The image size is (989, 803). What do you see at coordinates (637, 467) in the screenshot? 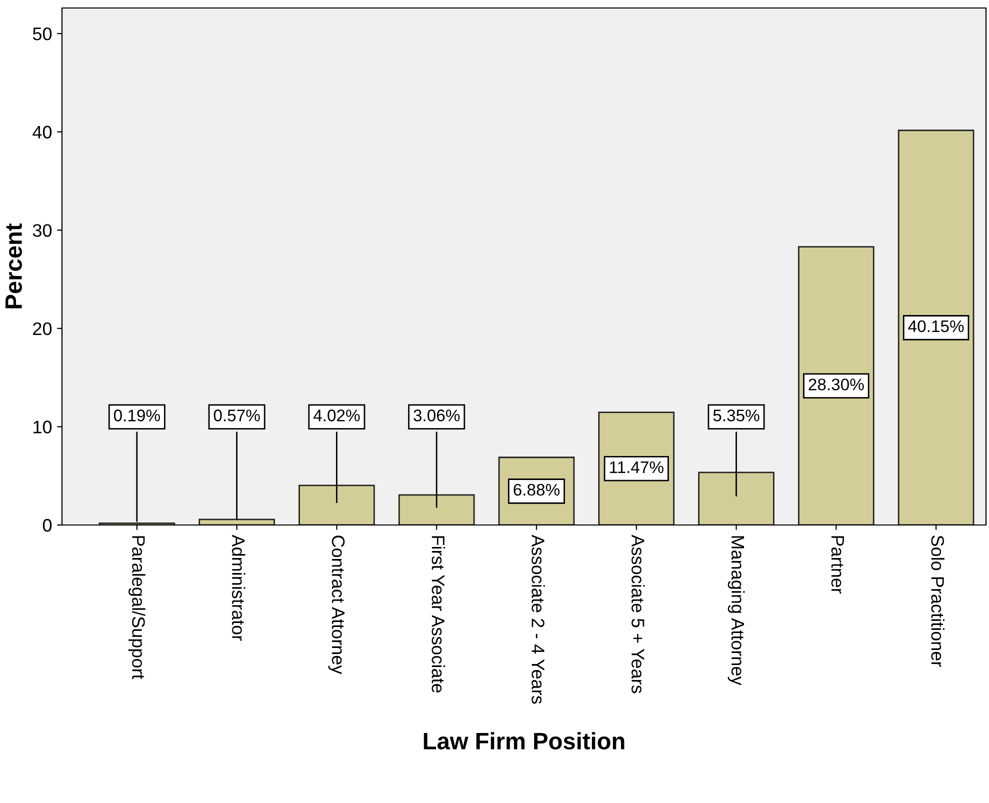
I see `data-label: 11.47%` at bounding box center [637, 467].